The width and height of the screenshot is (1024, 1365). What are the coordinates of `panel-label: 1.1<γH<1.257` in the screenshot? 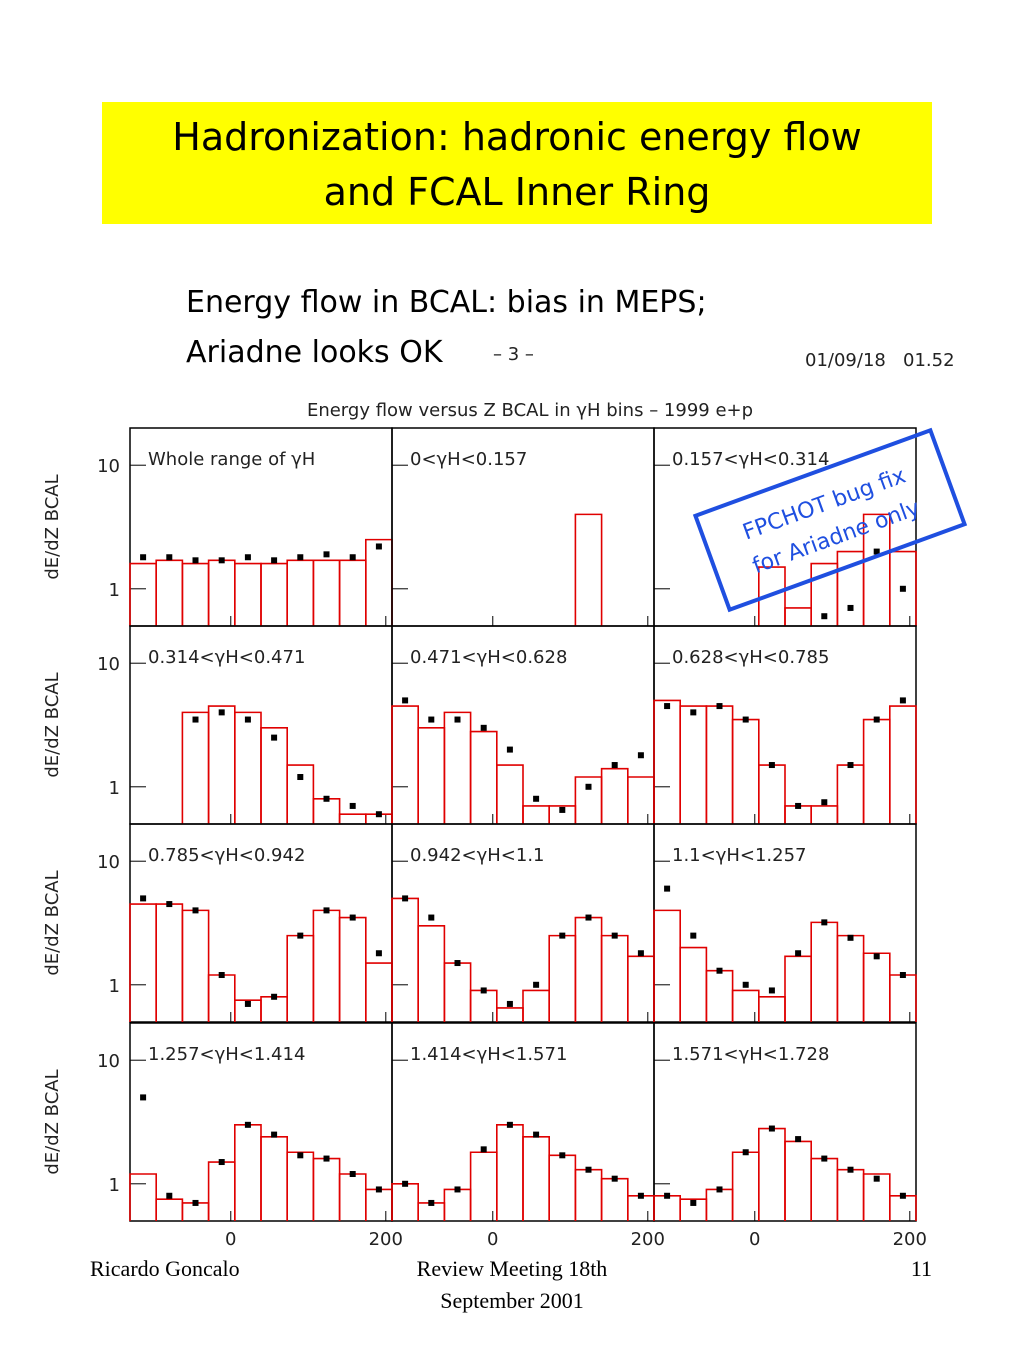 It's located at (739, 855).